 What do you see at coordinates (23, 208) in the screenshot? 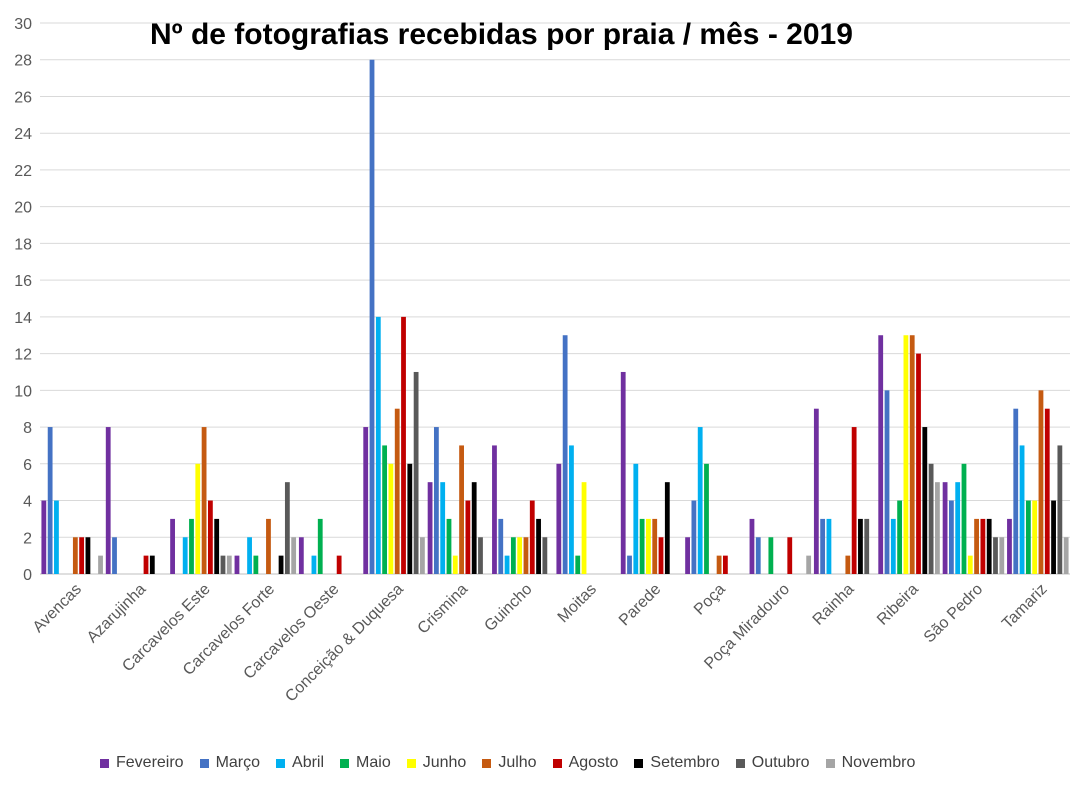
I see `y-tick-label: 20` at bounding box center [23, 208].